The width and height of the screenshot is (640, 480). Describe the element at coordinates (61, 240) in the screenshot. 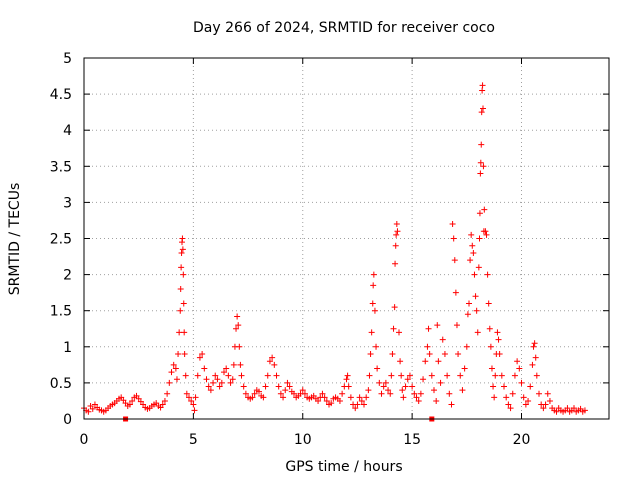

I see `y-tick-label: 2.5` at that location.